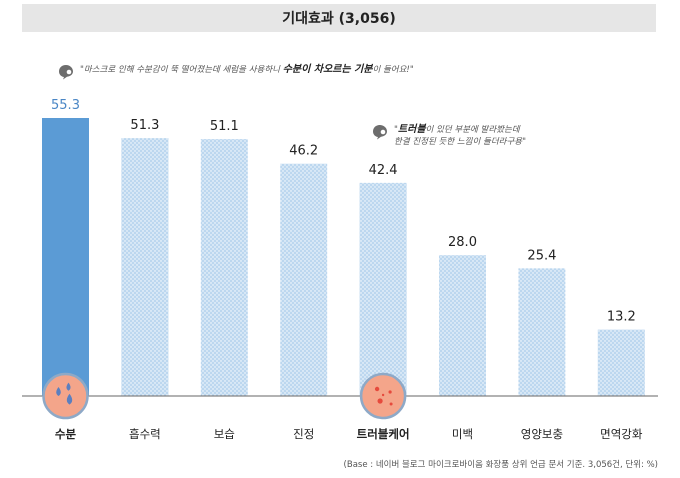 This screenshot has height=478, width=680. Describe the element at coordinates (462, 434) in the screenshot. I see `category-label: 미백` at that location.